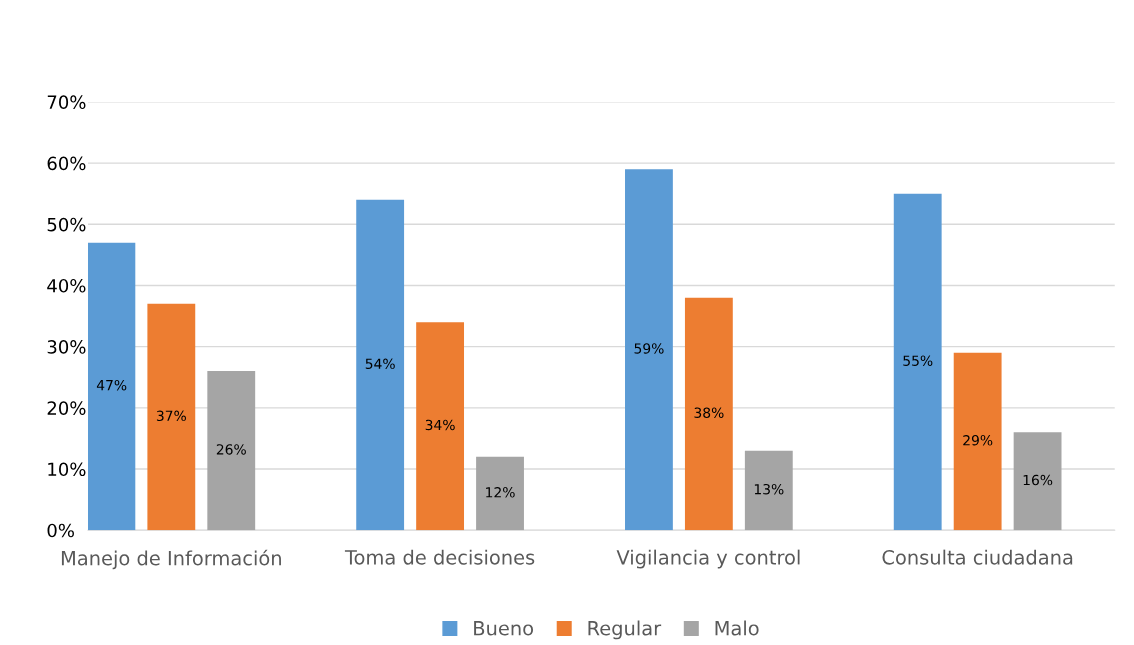 Image resolution: width=1134 pixels, height=645 pixels. I want to click on y-tick-label: 20%, so click(66, 408).